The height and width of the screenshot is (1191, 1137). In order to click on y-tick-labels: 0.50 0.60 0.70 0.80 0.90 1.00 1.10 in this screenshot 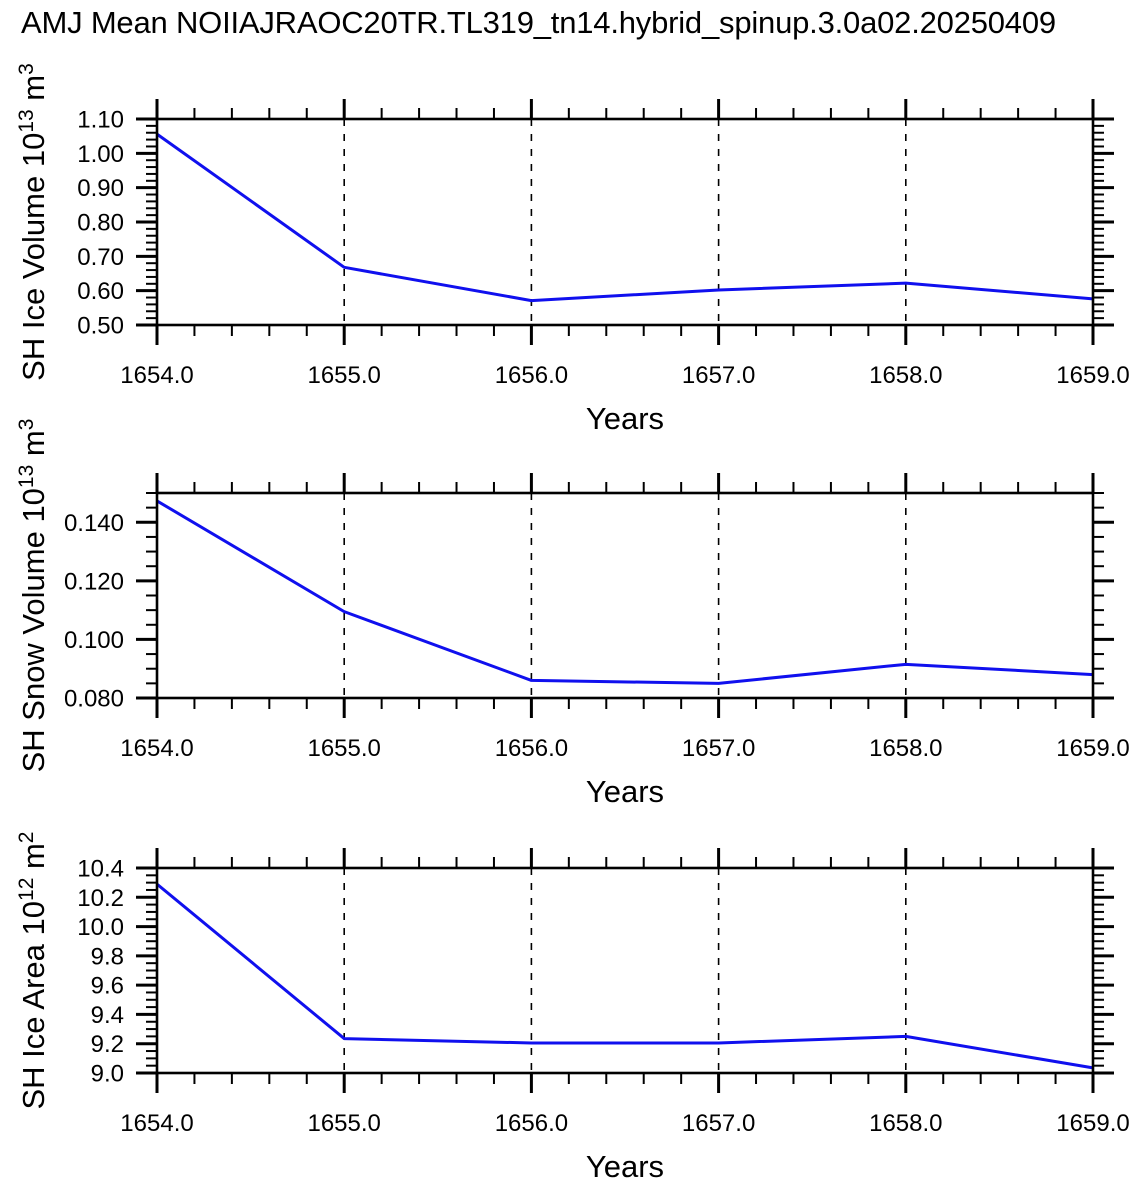, I will do `click(100, 223)`.